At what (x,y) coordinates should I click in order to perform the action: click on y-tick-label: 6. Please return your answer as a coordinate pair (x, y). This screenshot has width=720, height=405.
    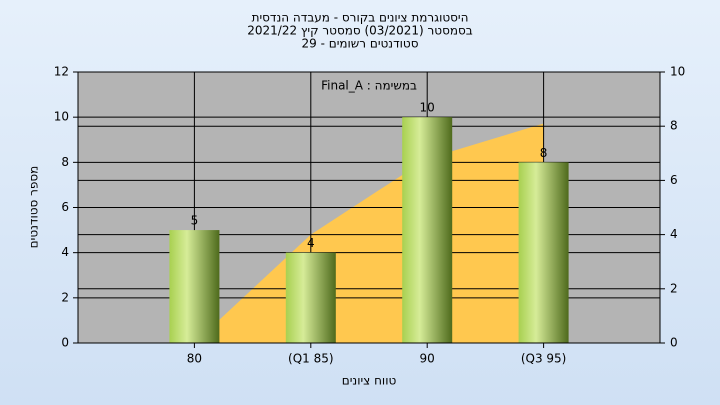
    Looking at the image, I should click on (65, 207).